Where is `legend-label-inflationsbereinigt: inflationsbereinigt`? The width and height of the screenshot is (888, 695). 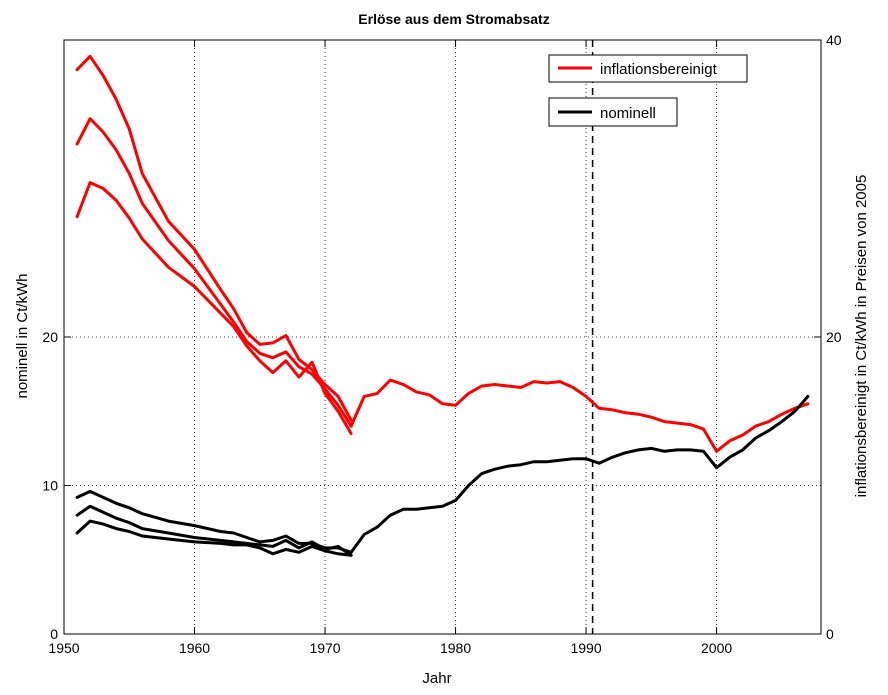
legend-label-inflationsbereinigt: inflationsbereinigt is located at coordinates (659, 69).